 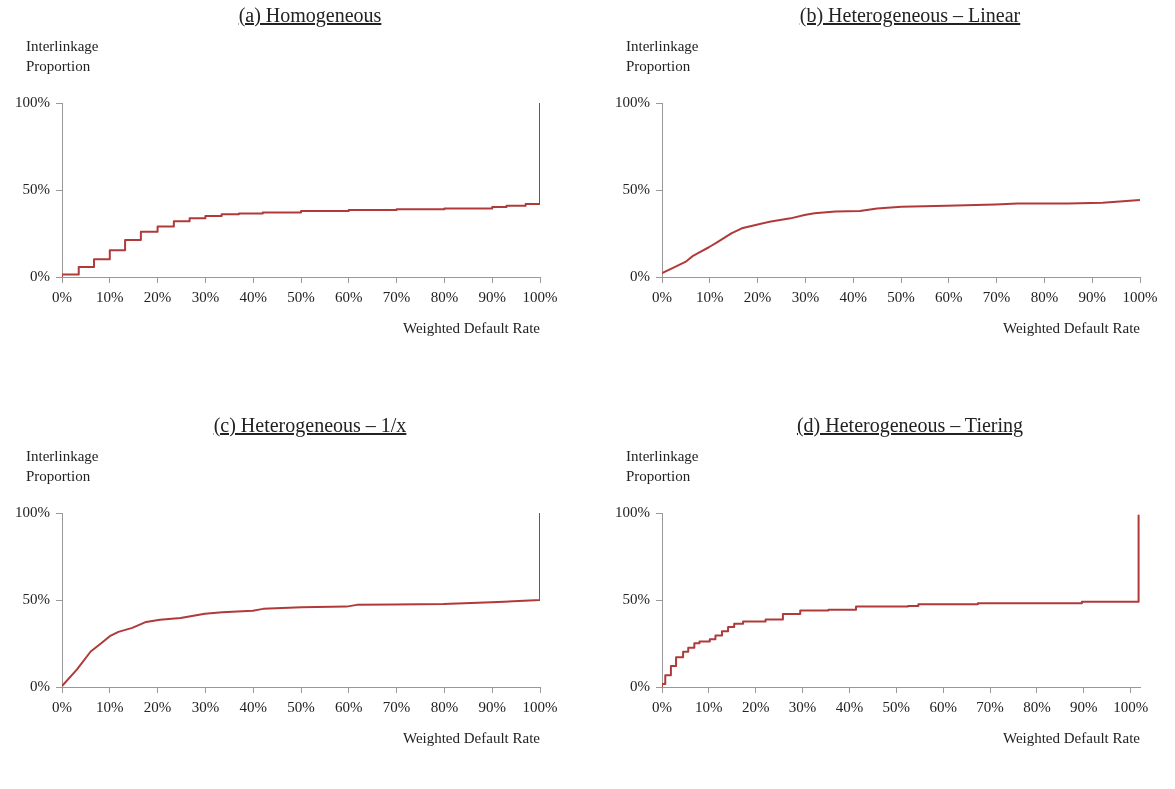 What do you see at coordinates (310, 15) in the screenshot?
I see `chart-title: (a) Homogeneous` at bounding box center [310, 15].